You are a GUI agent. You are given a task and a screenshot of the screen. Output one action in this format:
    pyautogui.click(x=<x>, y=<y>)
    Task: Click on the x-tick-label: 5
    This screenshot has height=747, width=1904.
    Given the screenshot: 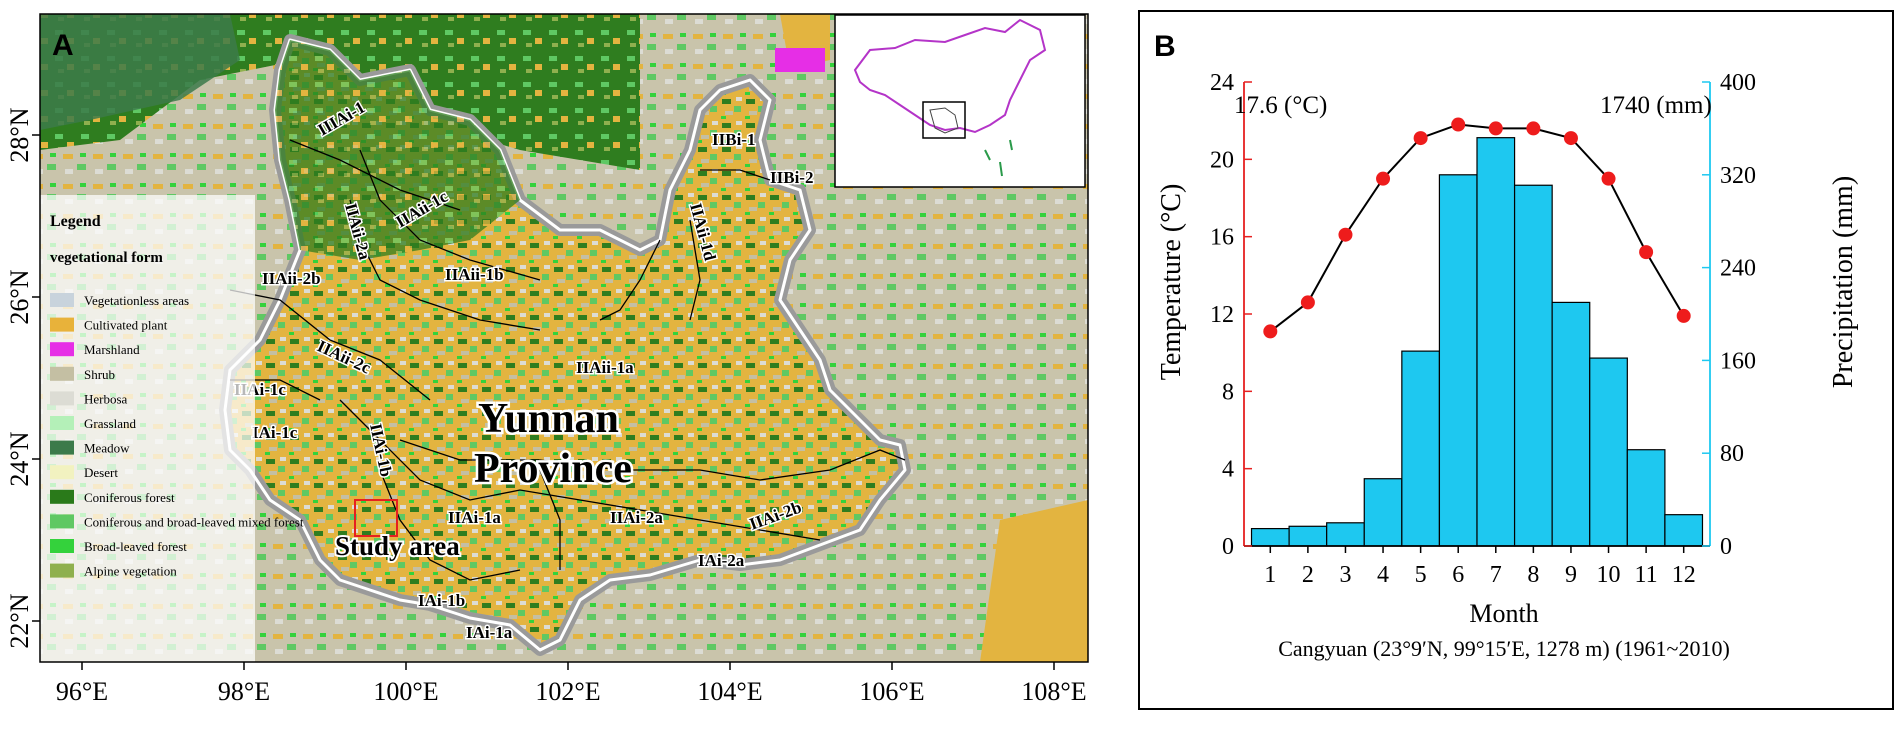 What is the action you would take?
    pyautogui.click(x=1421, y=575)
    